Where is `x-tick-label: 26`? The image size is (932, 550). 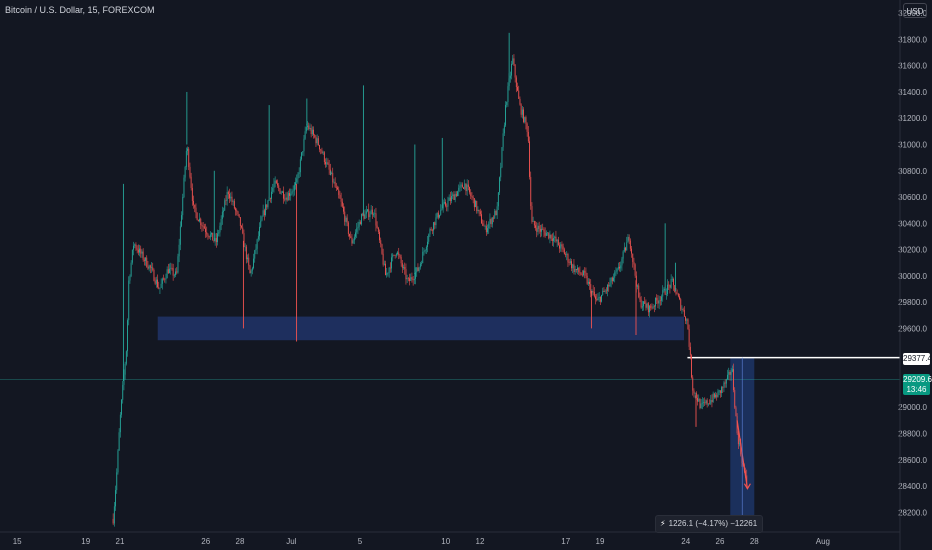 x-tick-label: 26 is located at coordinates (720, 541).